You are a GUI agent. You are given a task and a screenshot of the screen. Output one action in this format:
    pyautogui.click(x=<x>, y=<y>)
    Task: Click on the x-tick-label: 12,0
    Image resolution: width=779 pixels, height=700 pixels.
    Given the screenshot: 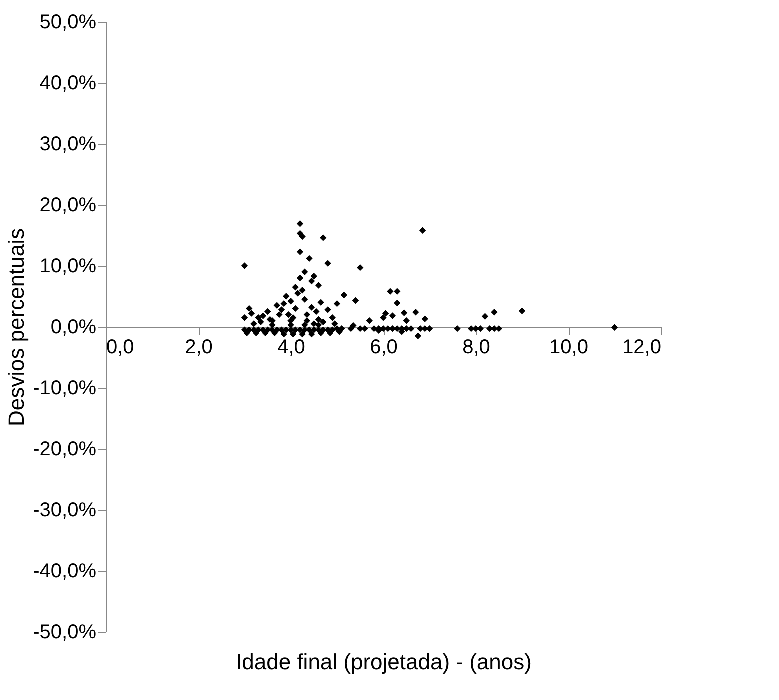 What is the action you would take?
    pyautogui.click(x=642, y=347)
    